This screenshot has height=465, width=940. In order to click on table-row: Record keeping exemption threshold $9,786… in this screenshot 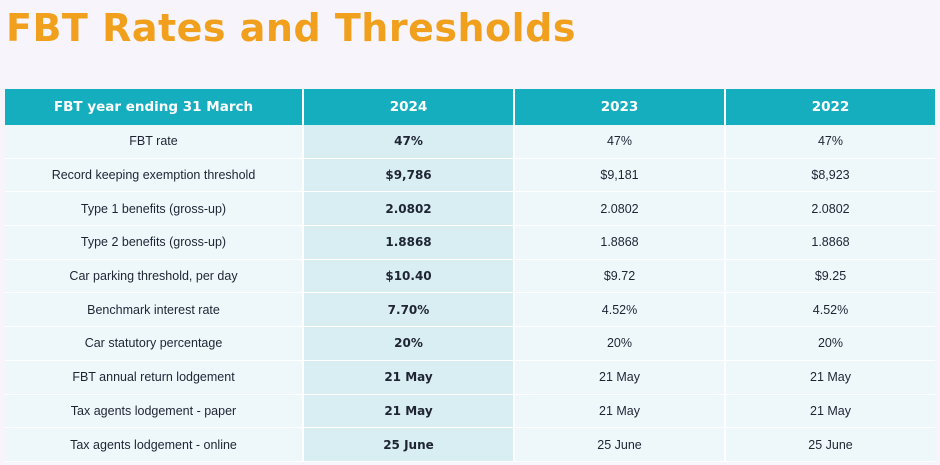, I will do `click(470, 175)`.